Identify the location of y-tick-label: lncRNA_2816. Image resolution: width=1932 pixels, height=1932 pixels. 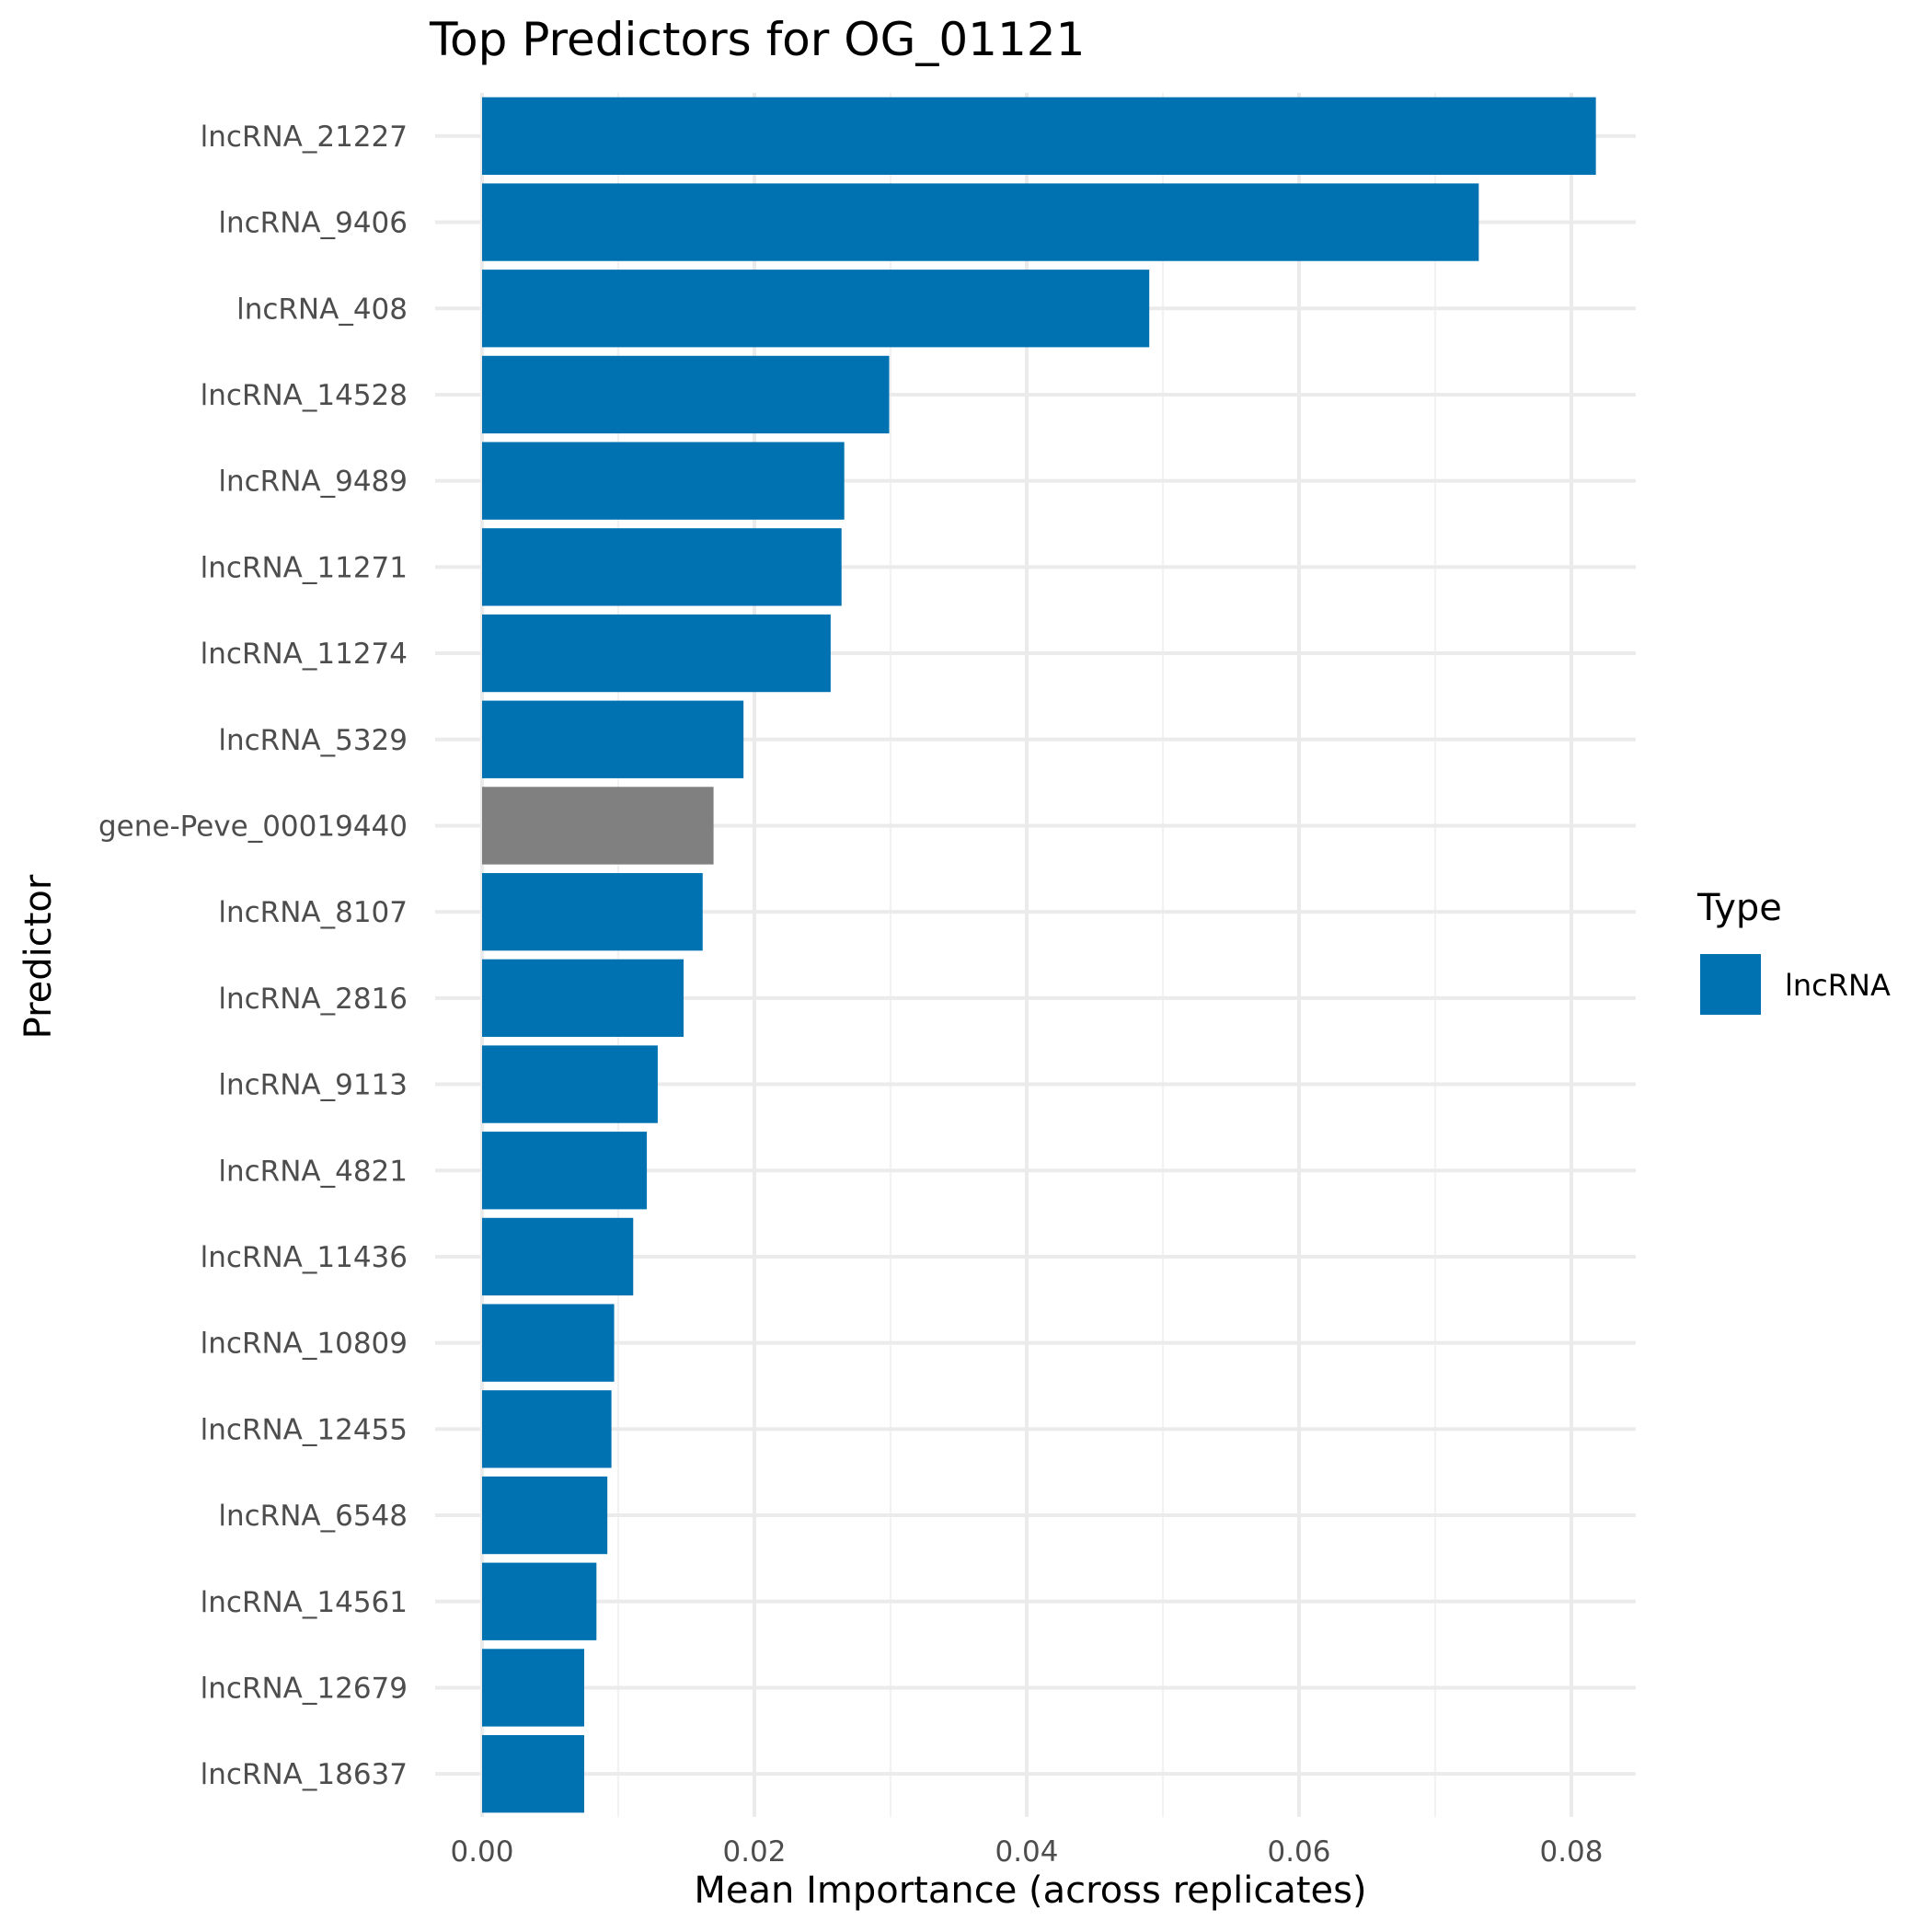
(313, 999).